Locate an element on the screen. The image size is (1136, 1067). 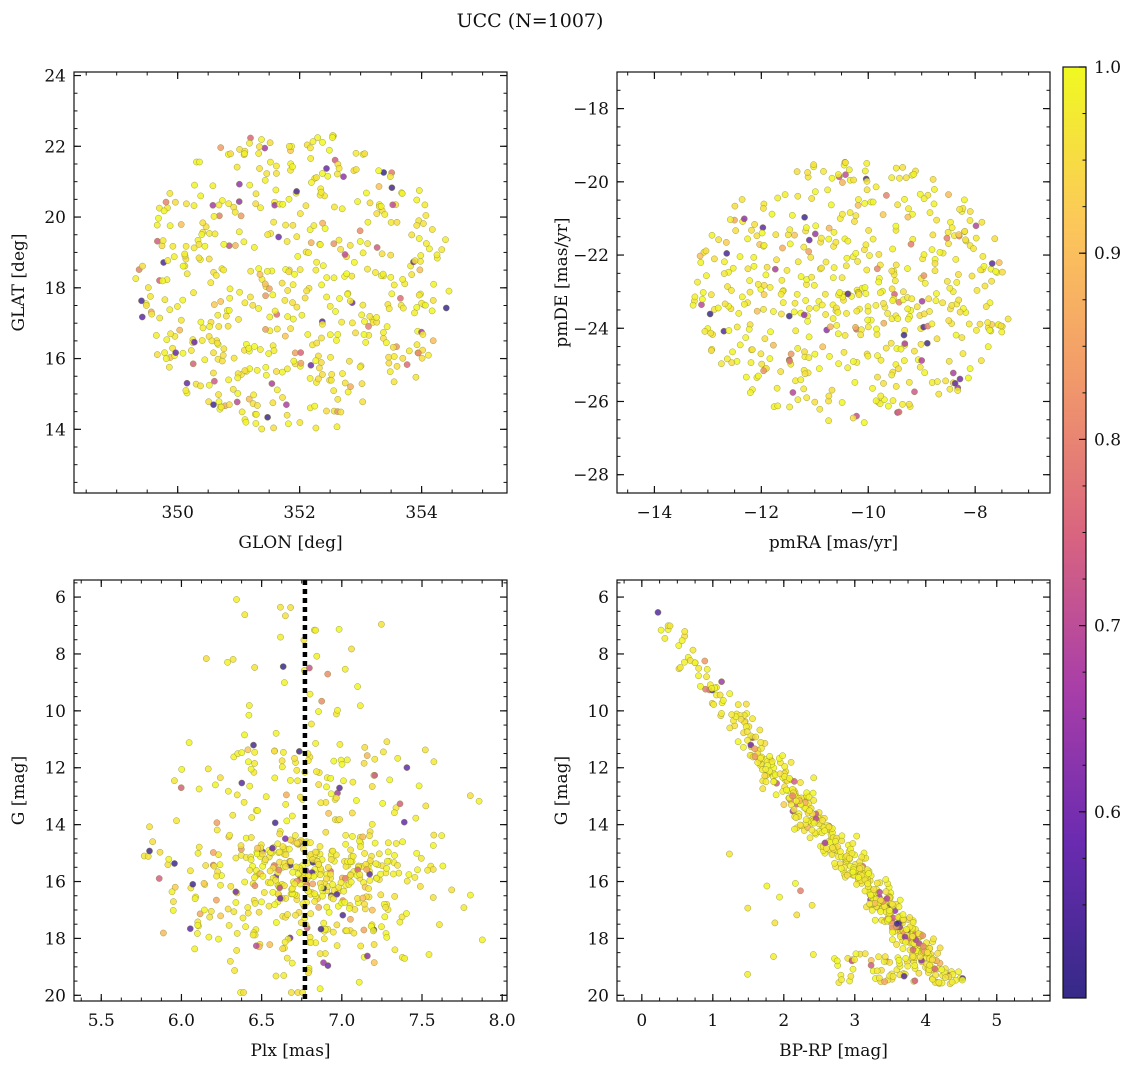
colorbar-tick-label: 0.8 is located at coordinates (1107, 440).